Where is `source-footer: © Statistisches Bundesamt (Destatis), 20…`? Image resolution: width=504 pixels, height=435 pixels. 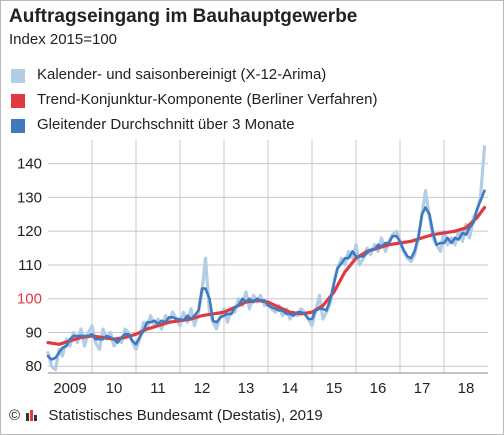
source-footer: © Statistisches Bundesamt (Destatis), 20… is located at coordinates (166, 415).